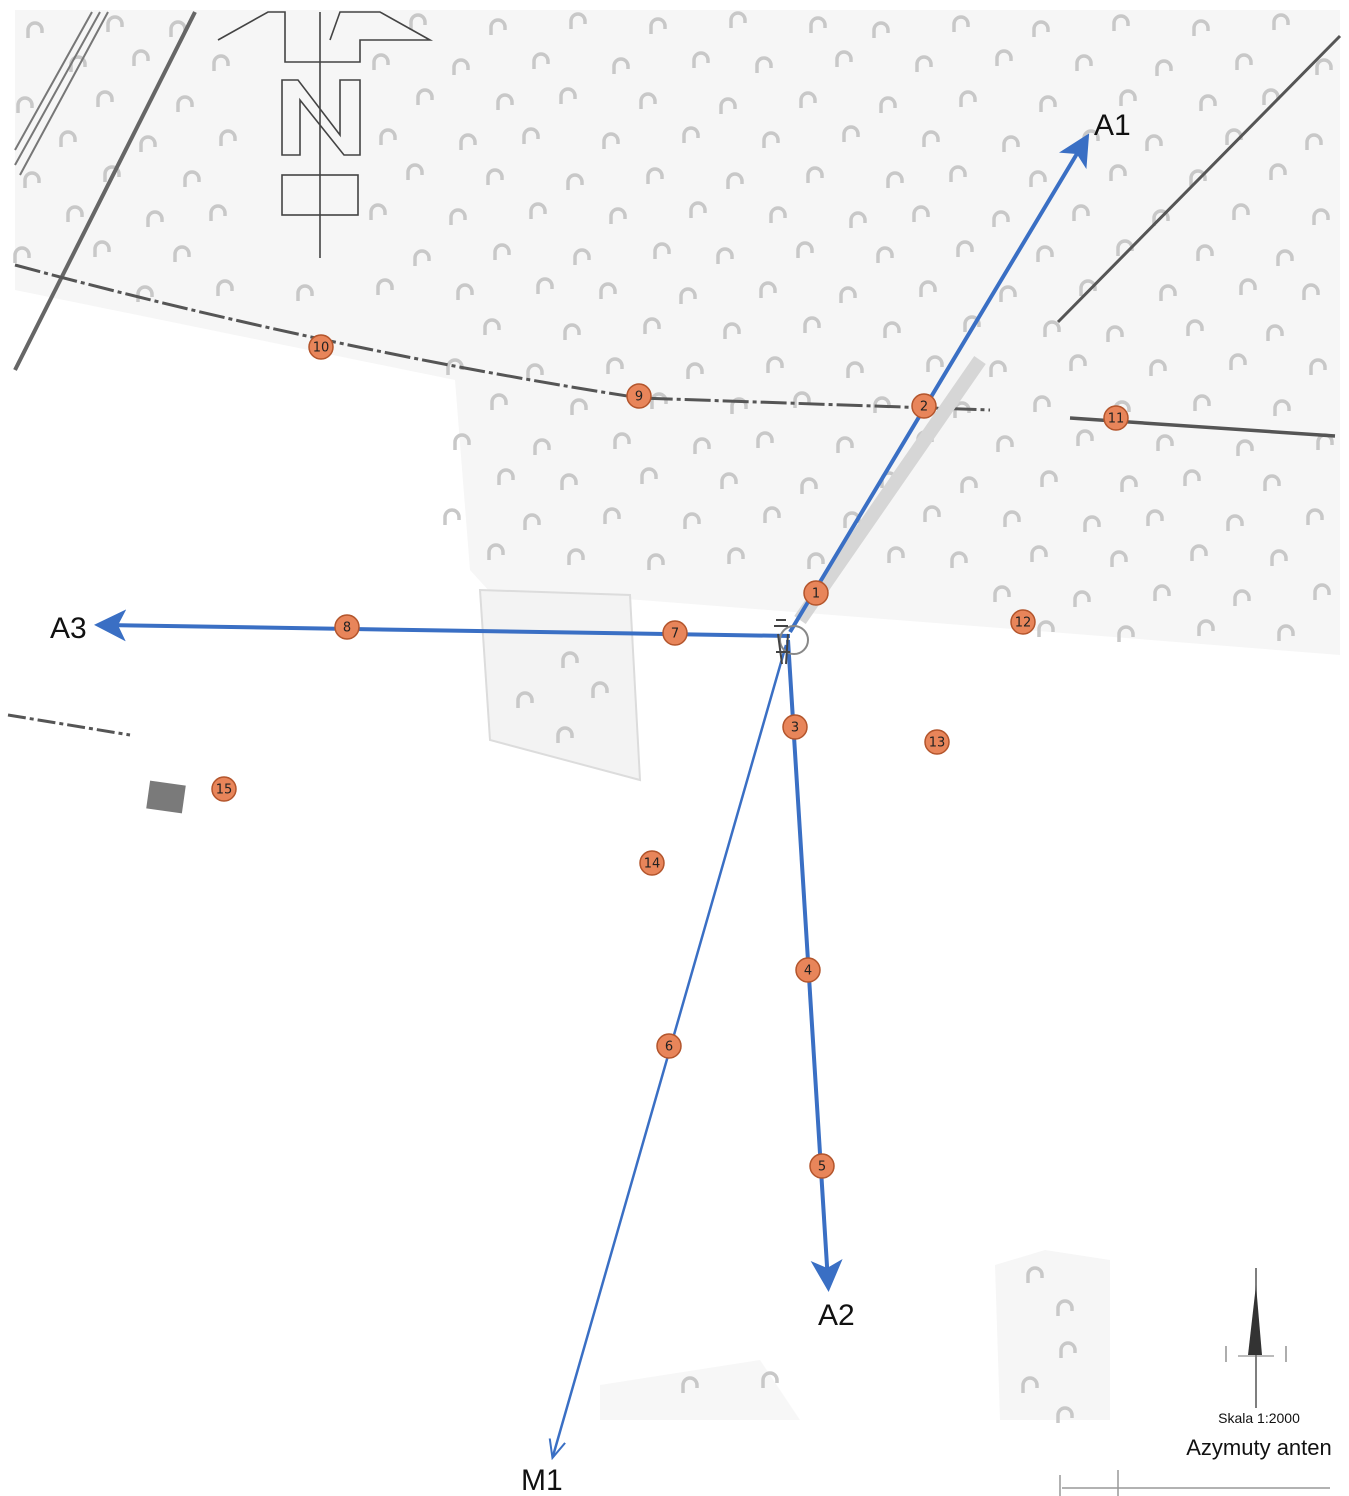 This screenshot has width=1349, height=1496. I want to click on marker-6: 6, so click(669, 1046).